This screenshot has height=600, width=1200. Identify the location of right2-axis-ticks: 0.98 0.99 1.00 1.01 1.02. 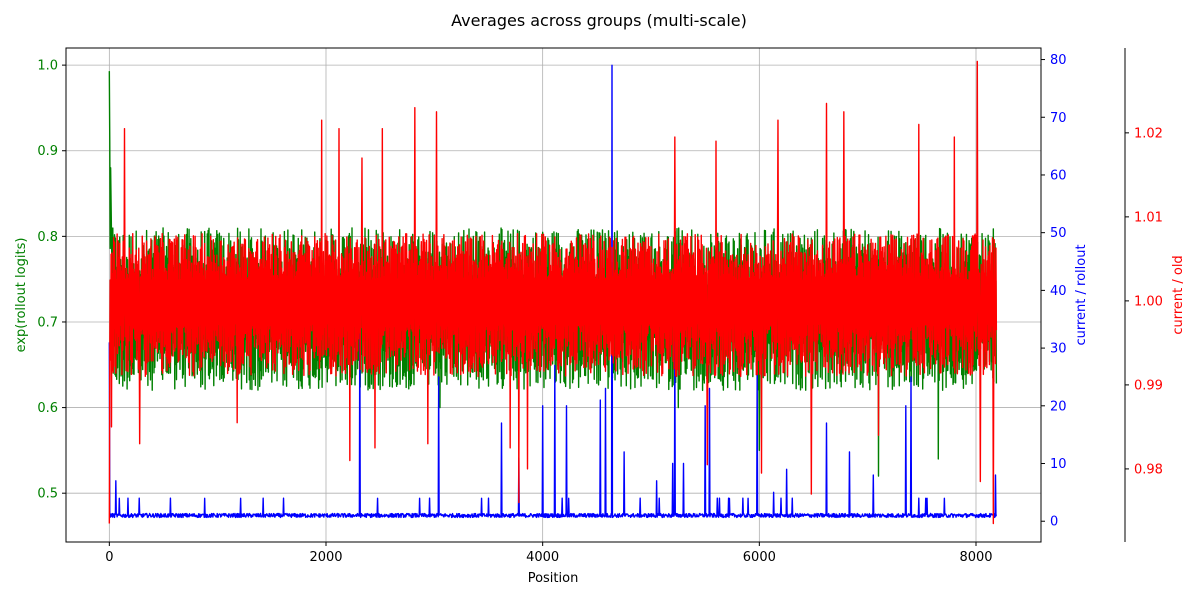
(1144, 301).